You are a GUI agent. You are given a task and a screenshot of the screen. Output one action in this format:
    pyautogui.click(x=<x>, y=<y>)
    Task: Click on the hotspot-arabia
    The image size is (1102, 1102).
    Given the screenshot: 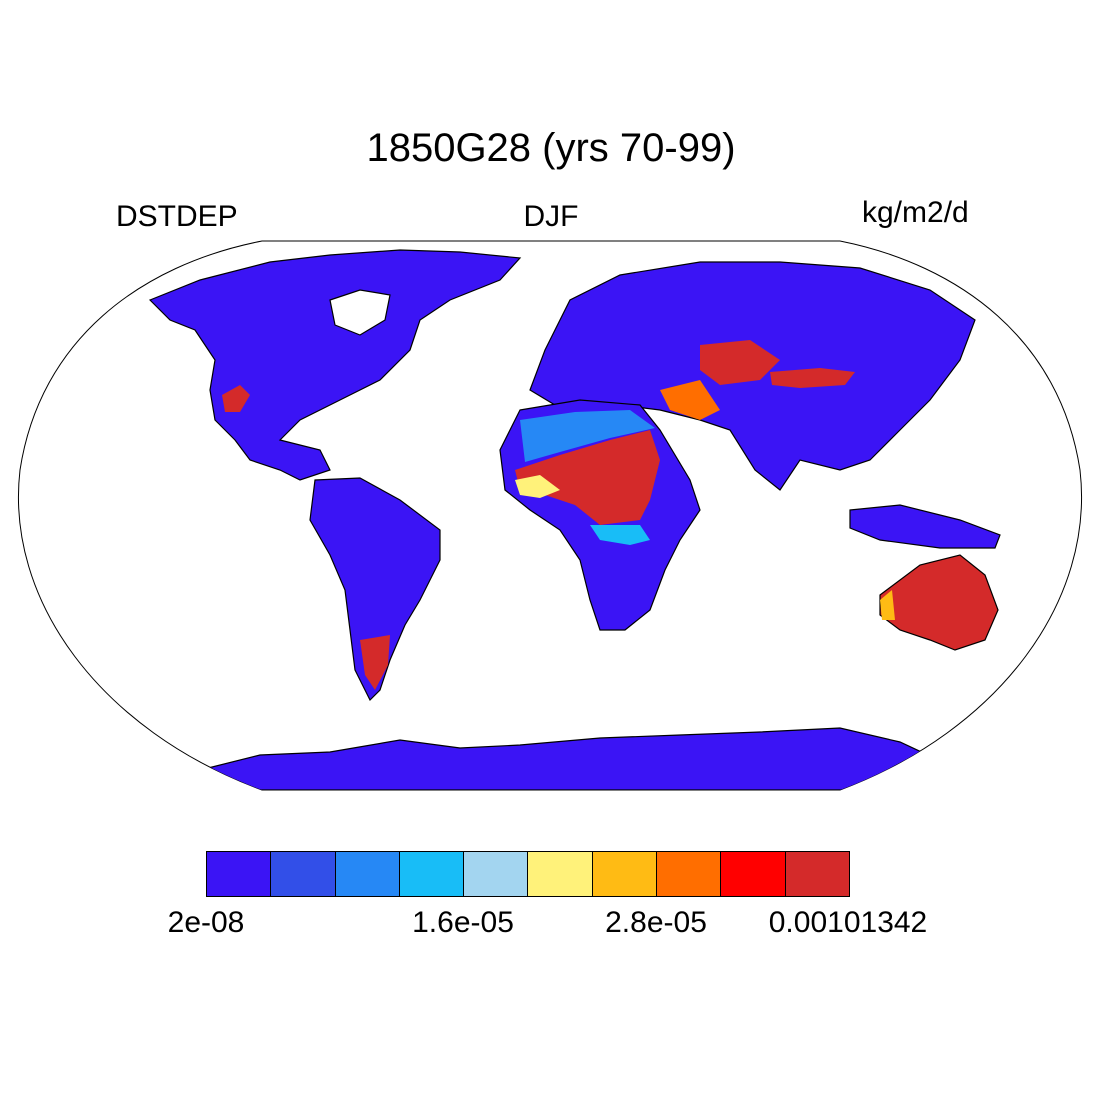 What is the action you would take?
    pyautogui.click(x=690, y=400)
    